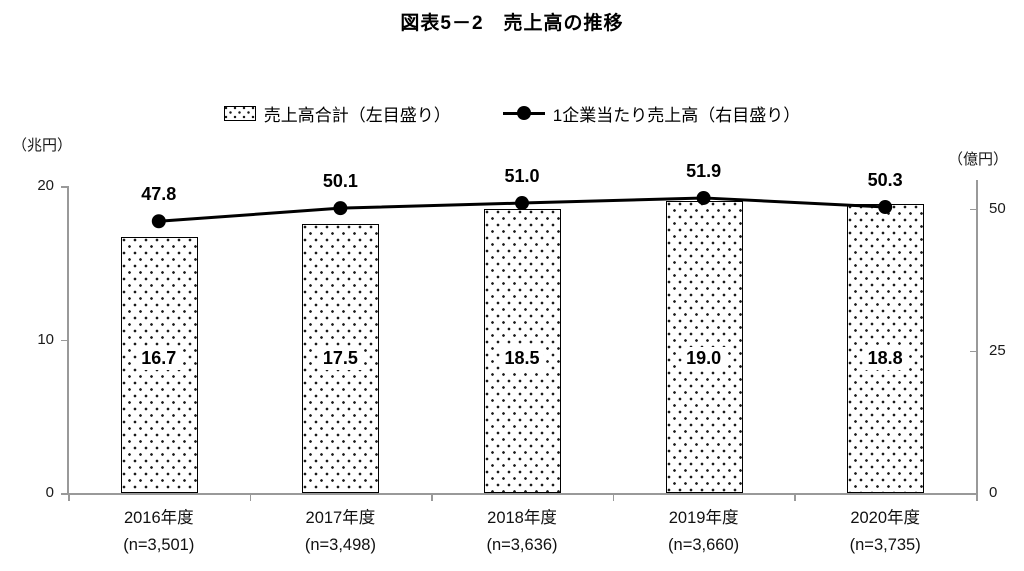  I want to click on legend-item-line-series: 1企業当たり売上高（右目盛り）, so click(651, 113).